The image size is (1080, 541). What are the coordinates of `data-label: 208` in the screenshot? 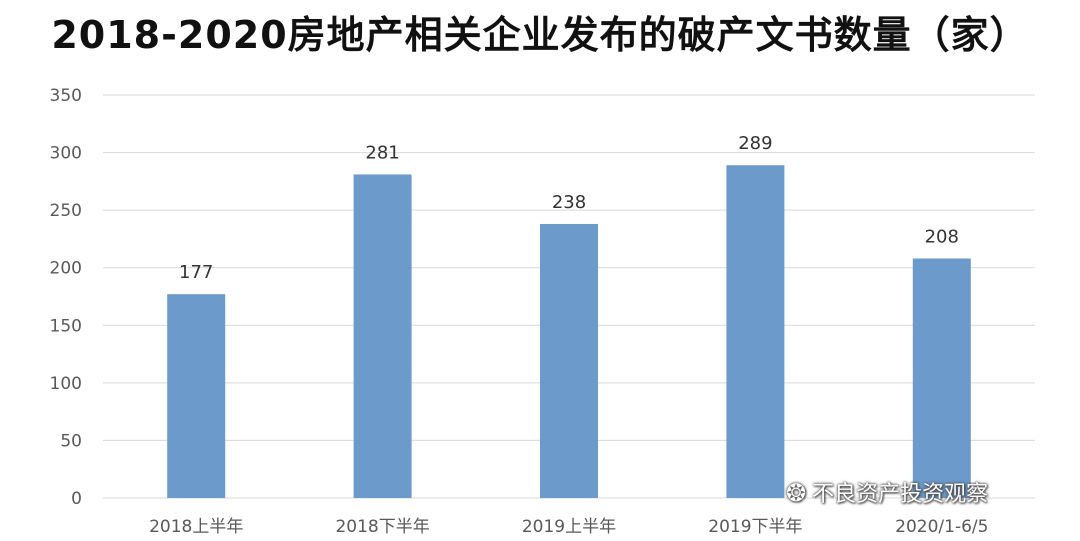 It's located at (942, 237).